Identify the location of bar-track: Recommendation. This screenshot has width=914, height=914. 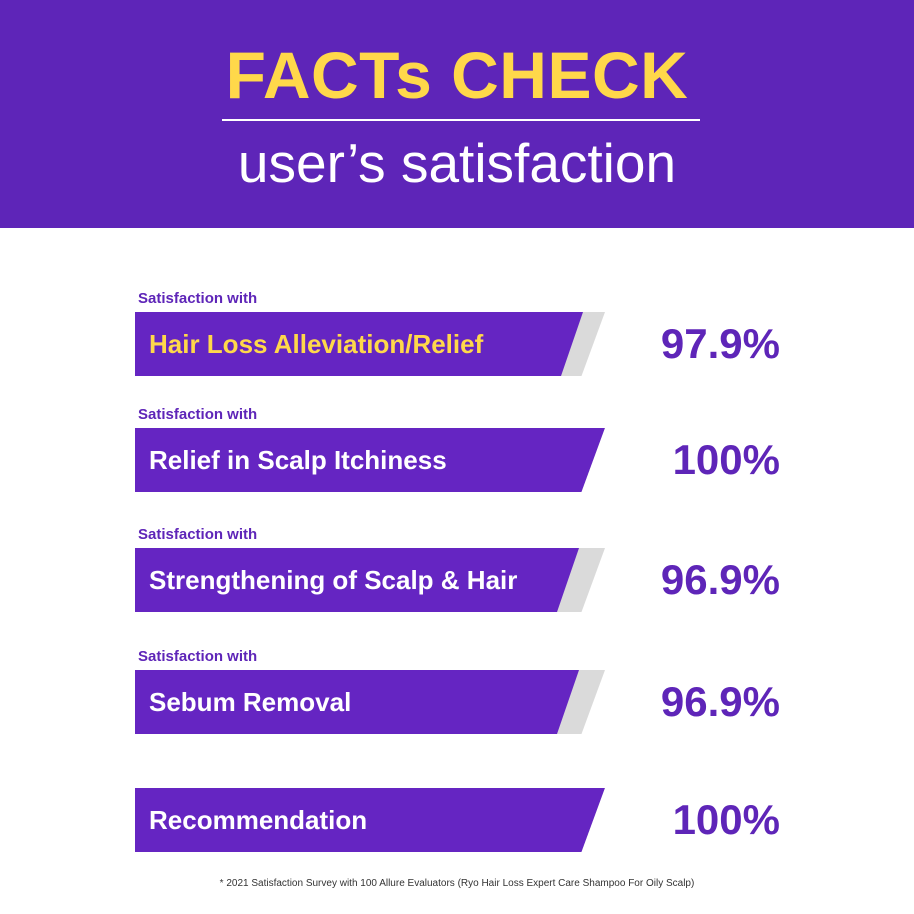
(370, 820).